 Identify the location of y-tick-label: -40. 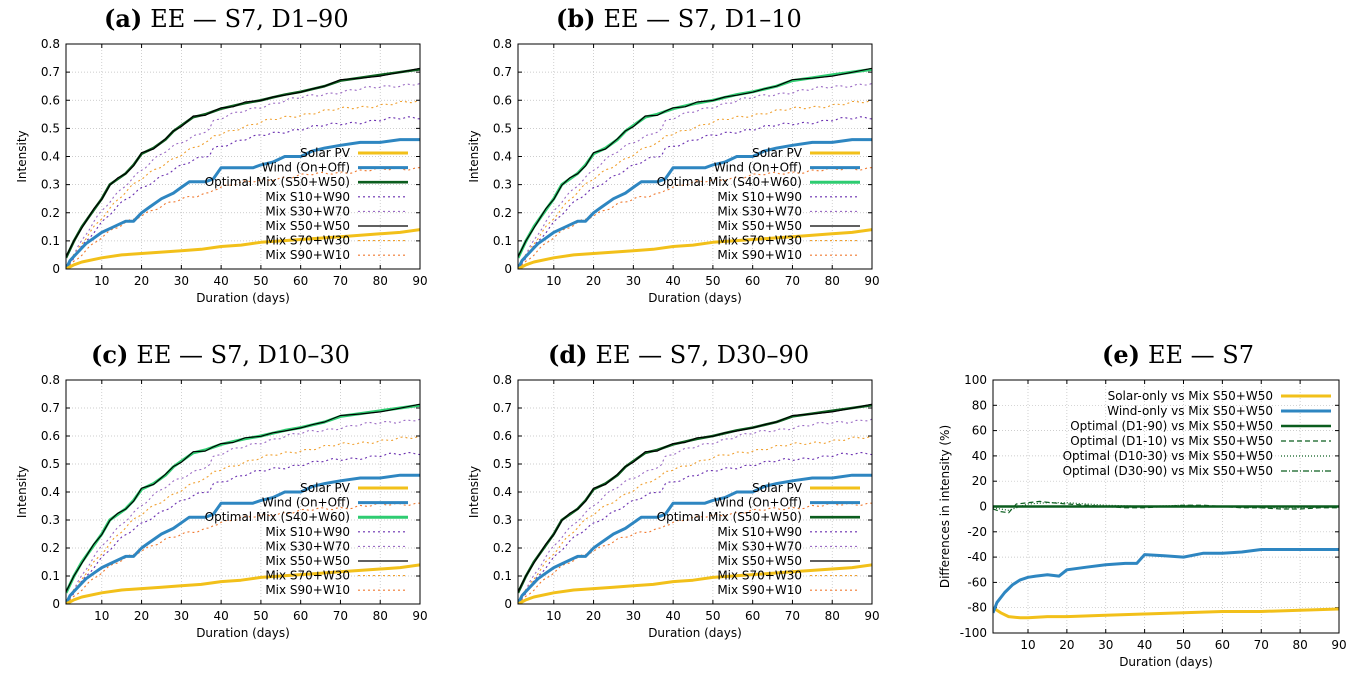
(977, 557).